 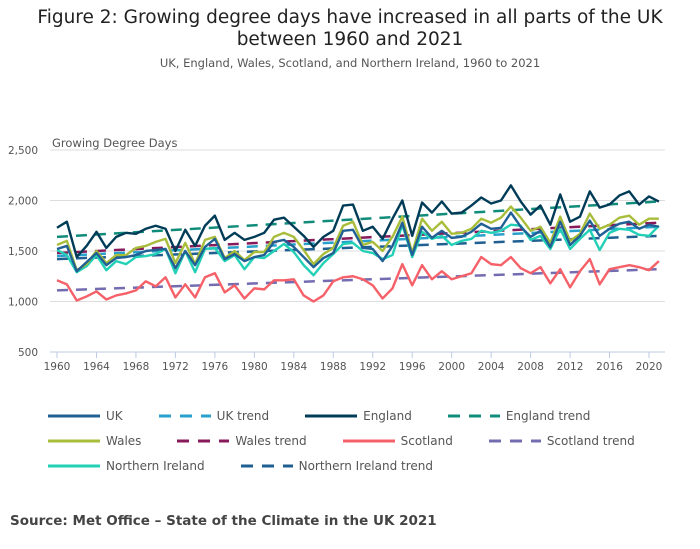 I want to click on legend-item: England trend, so click(x=519, y=415).